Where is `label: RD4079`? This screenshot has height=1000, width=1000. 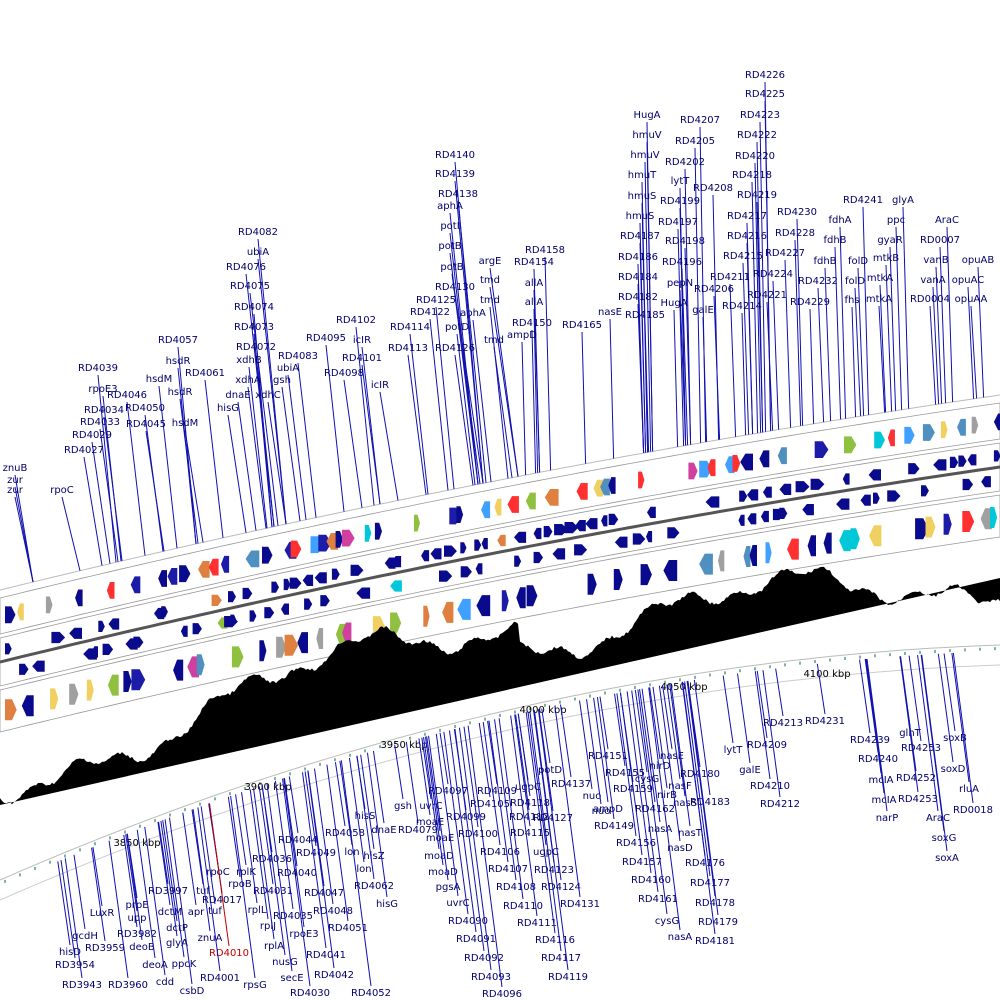
label: RD4079 is located at coordinates (418, 830).